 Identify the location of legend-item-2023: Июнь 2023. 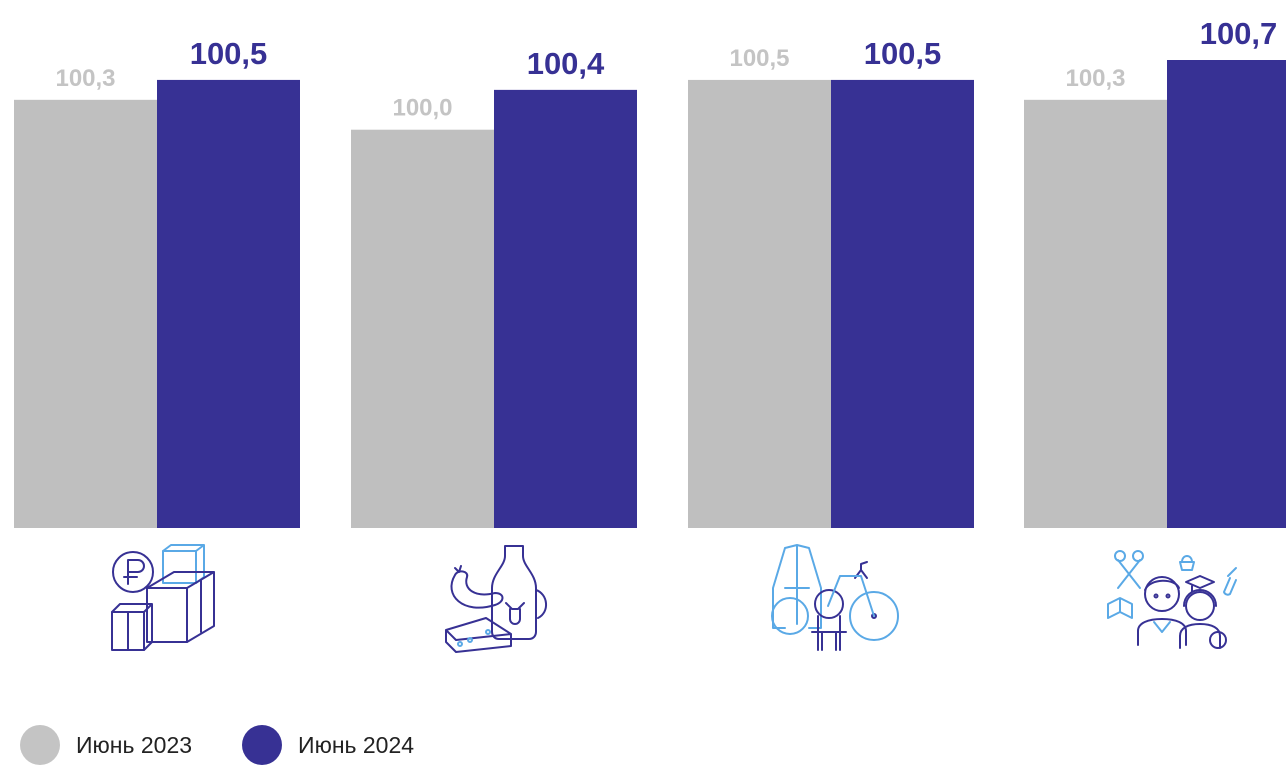
(106, 745).